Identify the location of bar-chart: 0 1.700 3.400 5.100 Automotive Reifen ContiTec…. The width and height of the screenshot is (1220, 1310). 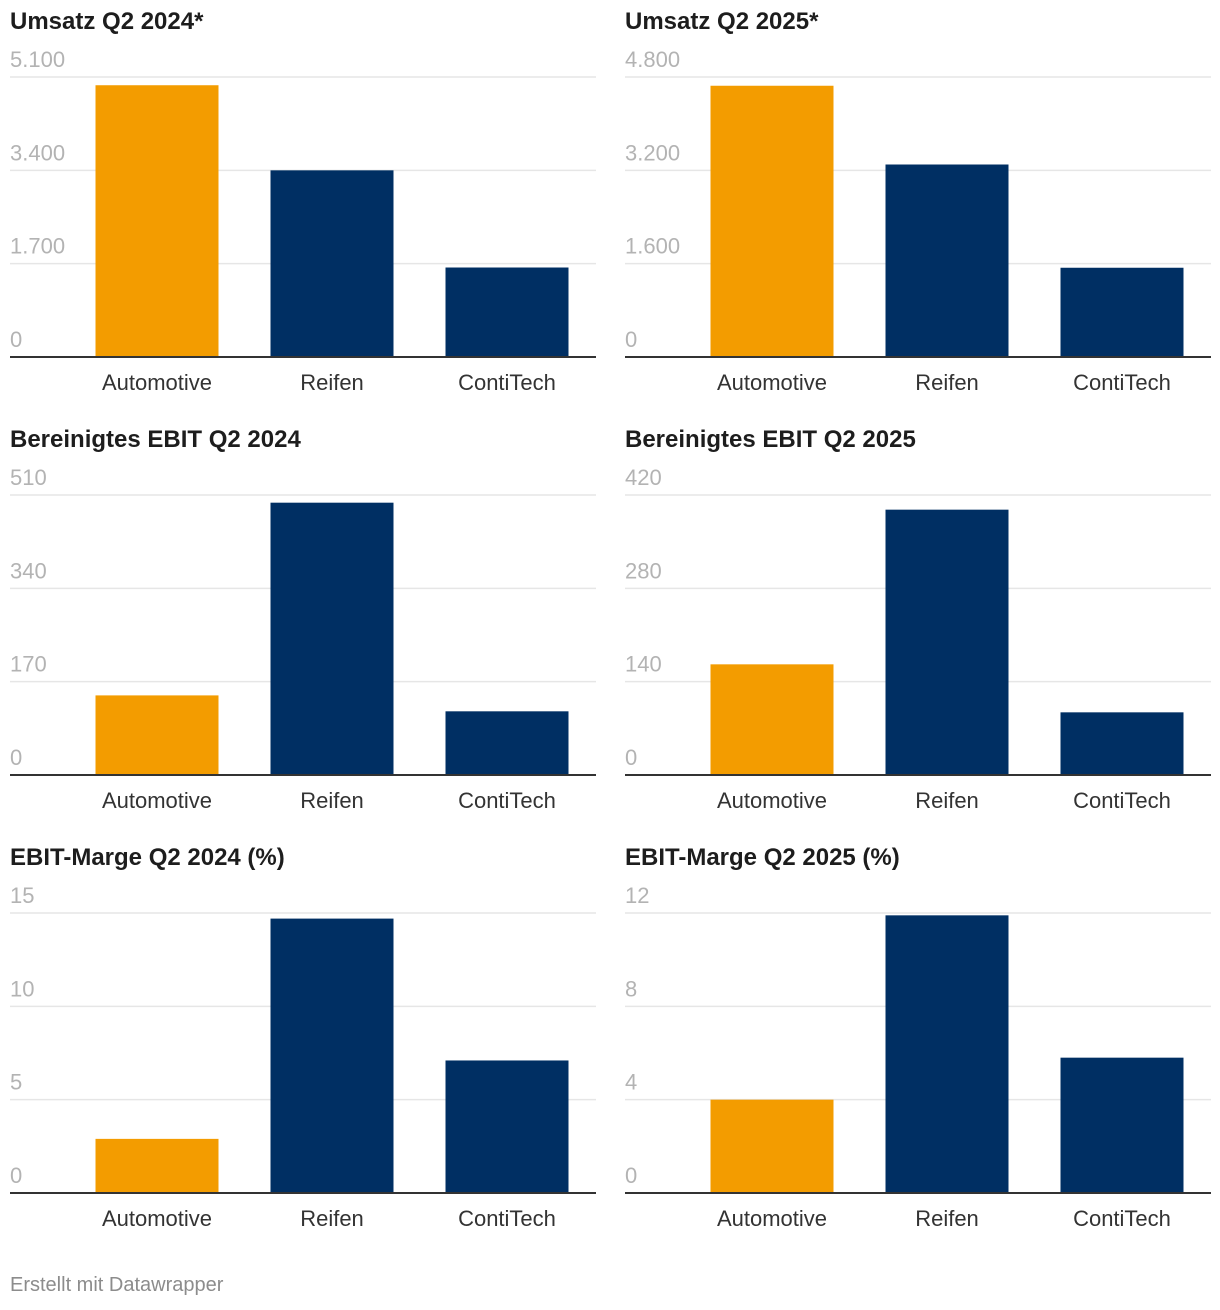
(303, 221).